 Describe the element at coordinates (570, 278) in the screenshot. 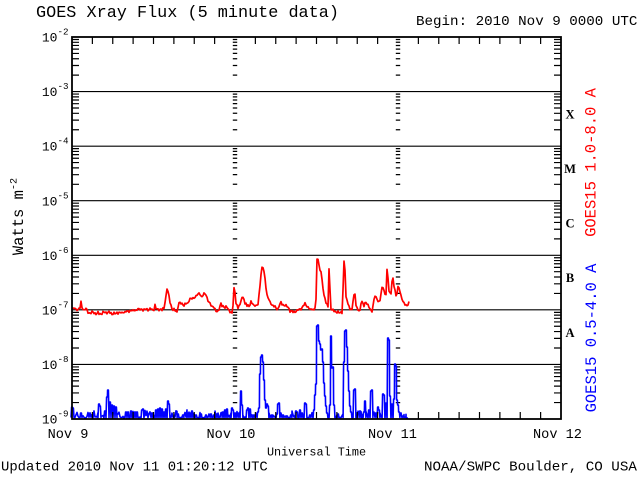

I see `svg-text: B` at that location.